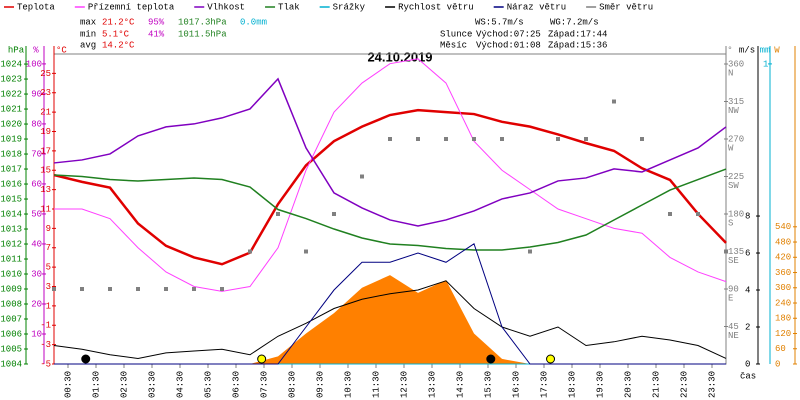  Describe the element at coordinates (783, 258) in the screenshot. I see `y-tick-label: 420` at that location.